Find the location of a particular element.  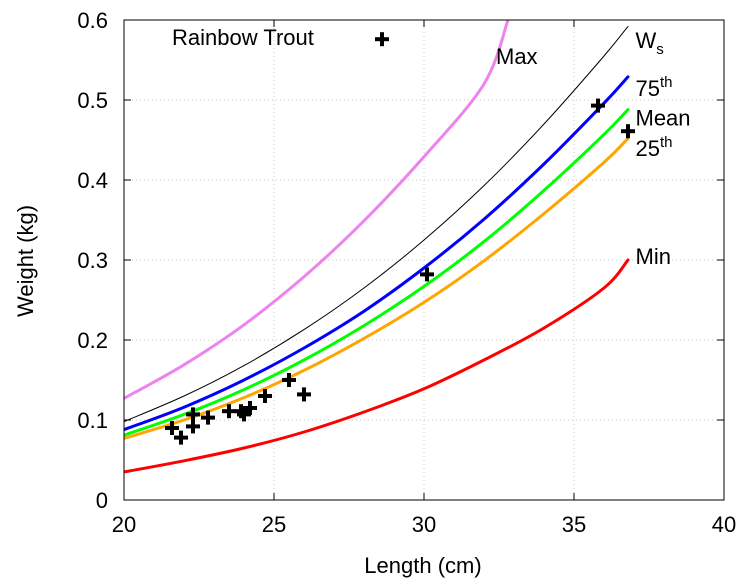

y-tick-label: 0.4 is located at coordinates (92, 180).